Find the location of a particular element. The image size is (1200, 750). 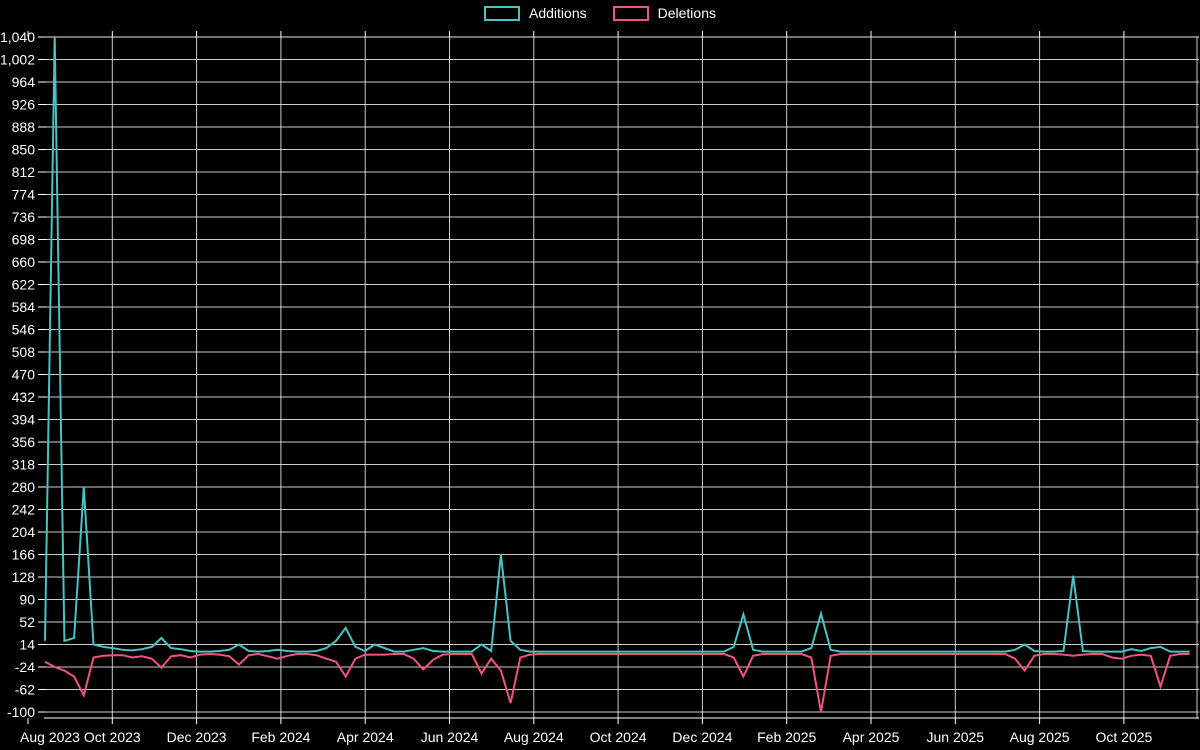

deletions-line is located at coordinates (617, 682).